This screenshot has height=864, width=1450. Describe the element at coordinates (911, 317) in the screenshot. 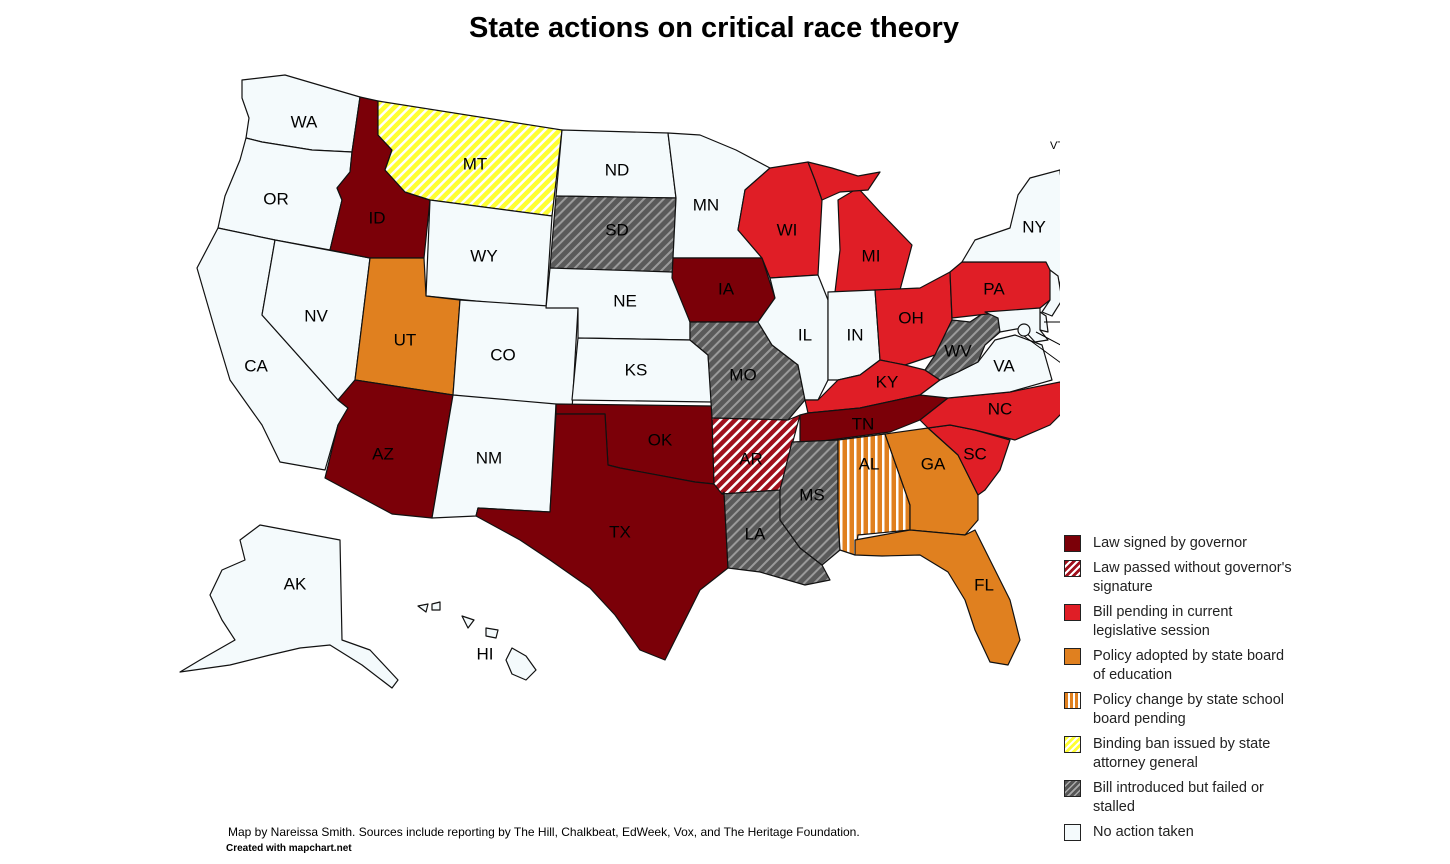

I see `state-label-oh: OH` at that location.